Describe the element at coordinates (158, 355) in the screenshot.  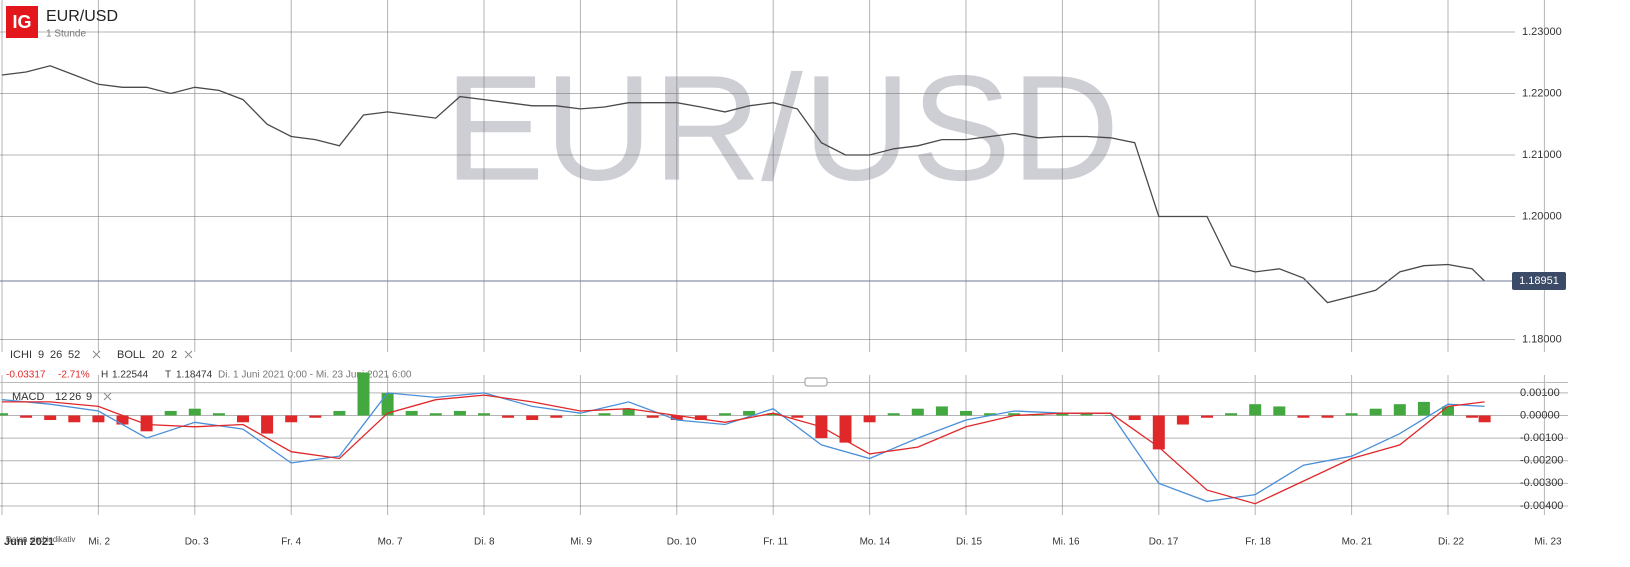
I see `boll-param: 20` at that location.